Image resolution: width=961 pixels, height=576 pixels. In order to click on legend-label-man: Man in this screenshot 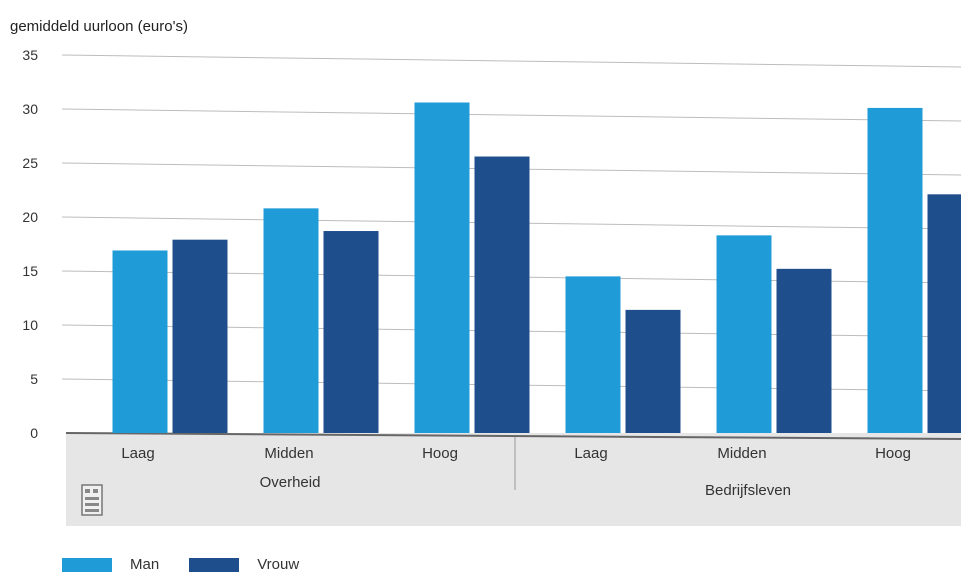, I will do `click(145, 564)`.